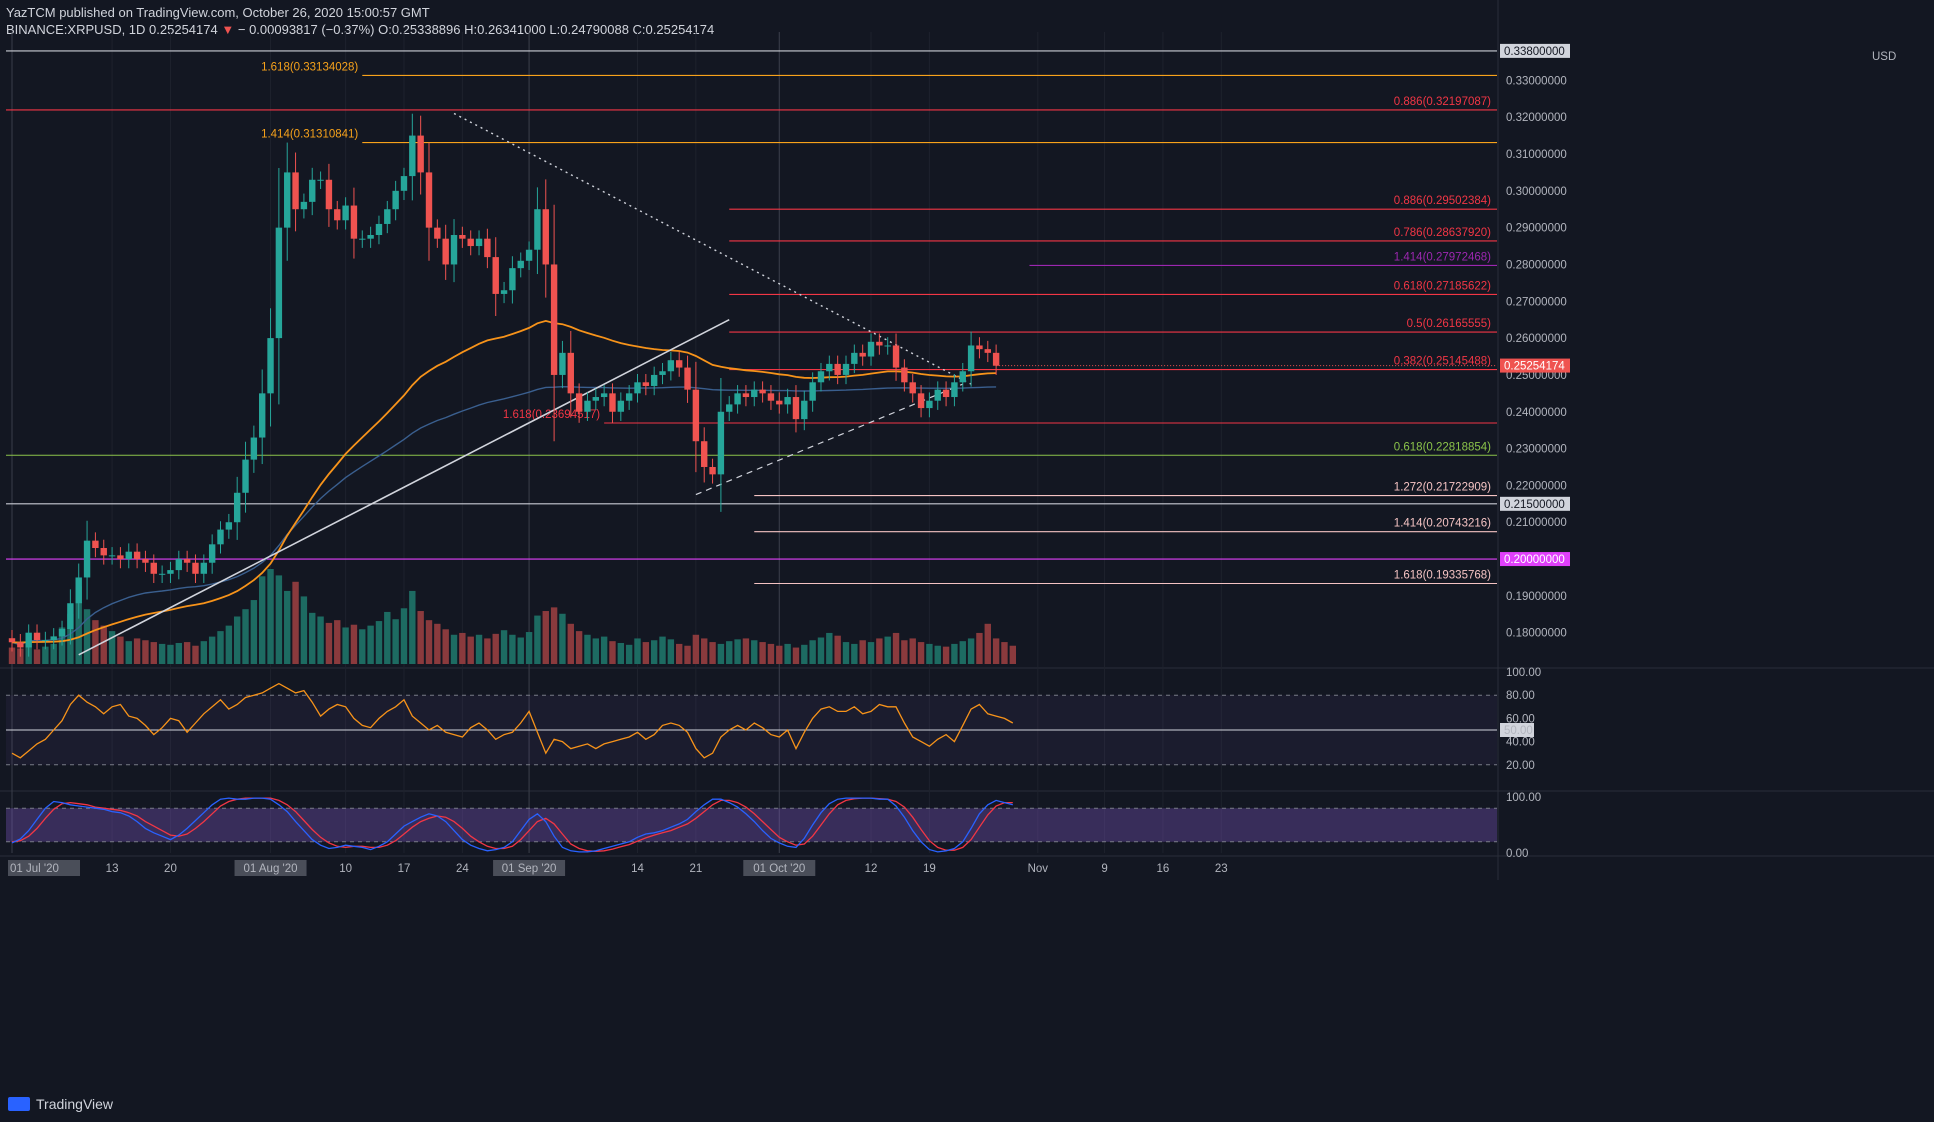 The image size is (1934, 1122). What do you see at coordinates (19, 1104) in the screenshot?
I see `tradingview-logo-icon` at bounding box center [19, 1104].